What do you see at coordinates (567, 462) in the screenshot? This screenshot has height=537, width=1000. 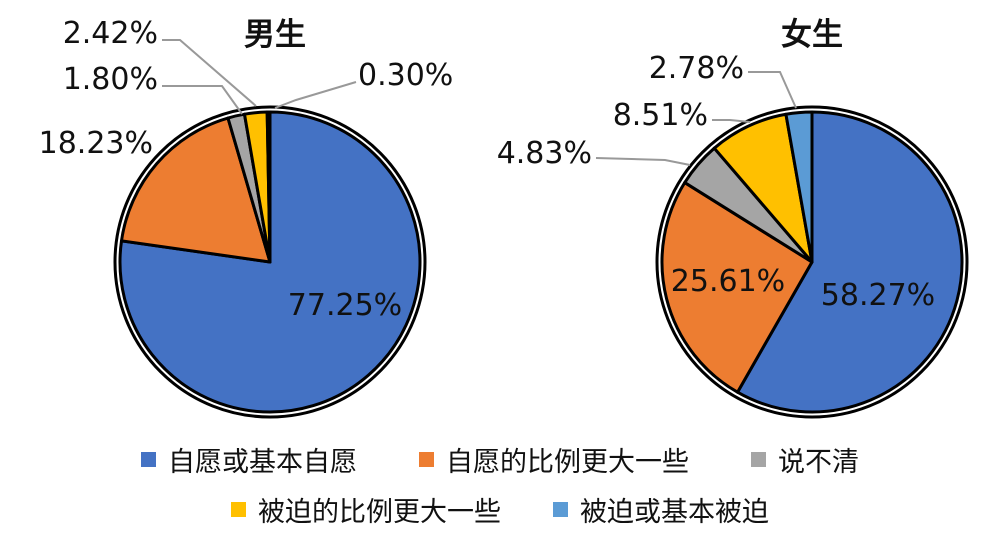 I see `legend-label-mostly-voluntary: 自愿的比例更大一些` at bounding box center [567, 462].